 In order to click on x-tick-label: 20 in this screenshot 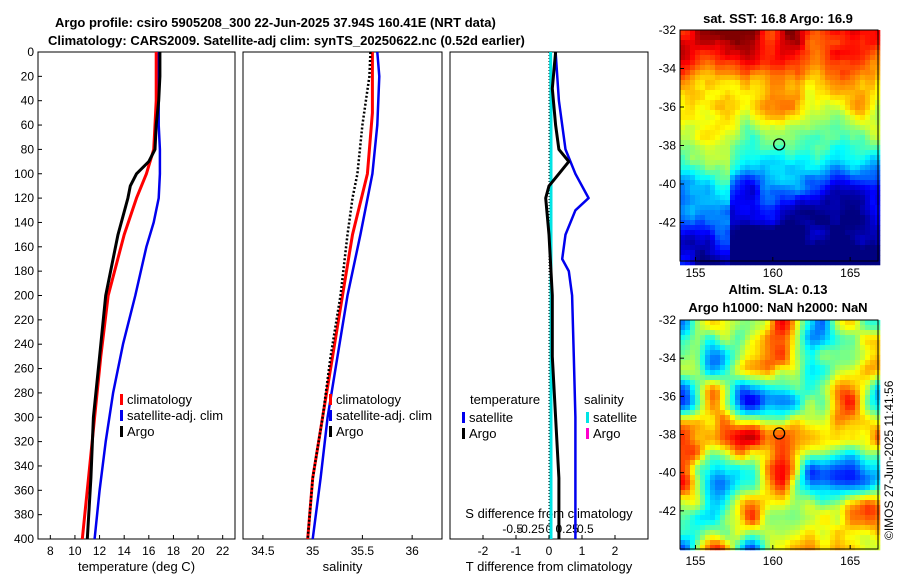, I will do `click(198, 551)`.